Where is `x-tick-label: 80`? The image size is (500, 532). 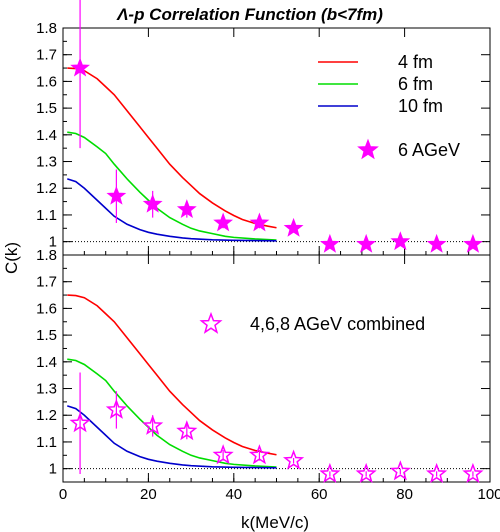
x-tick-label: 80 is located at coordinates (404, 494).